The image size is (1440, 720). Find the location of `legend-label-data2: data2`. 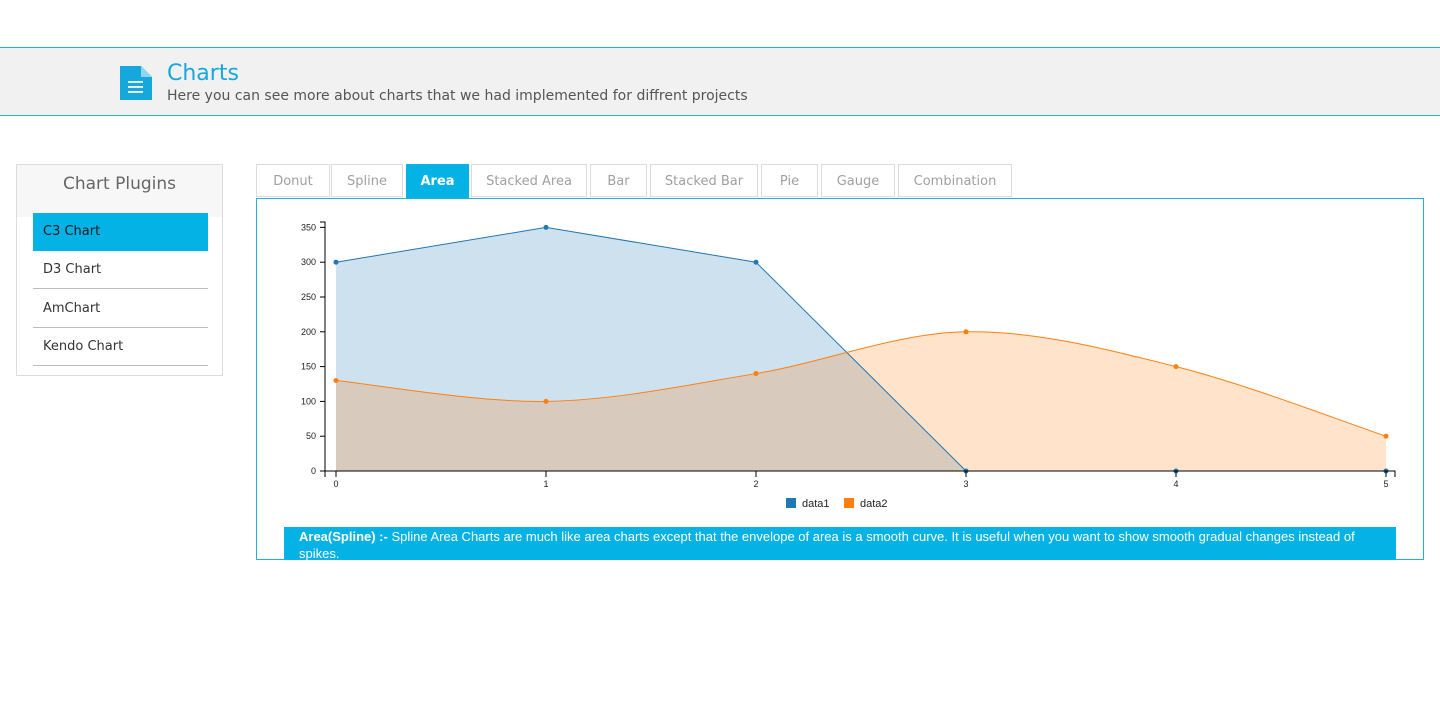

legend-label-data2: data2 is located at coordinates (874, 504).